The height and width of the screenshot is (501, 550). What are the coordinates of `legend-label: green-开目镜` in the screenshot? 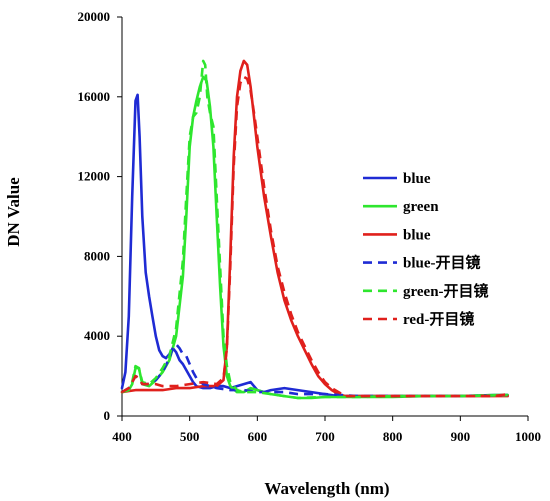 It's located at (446, 291).